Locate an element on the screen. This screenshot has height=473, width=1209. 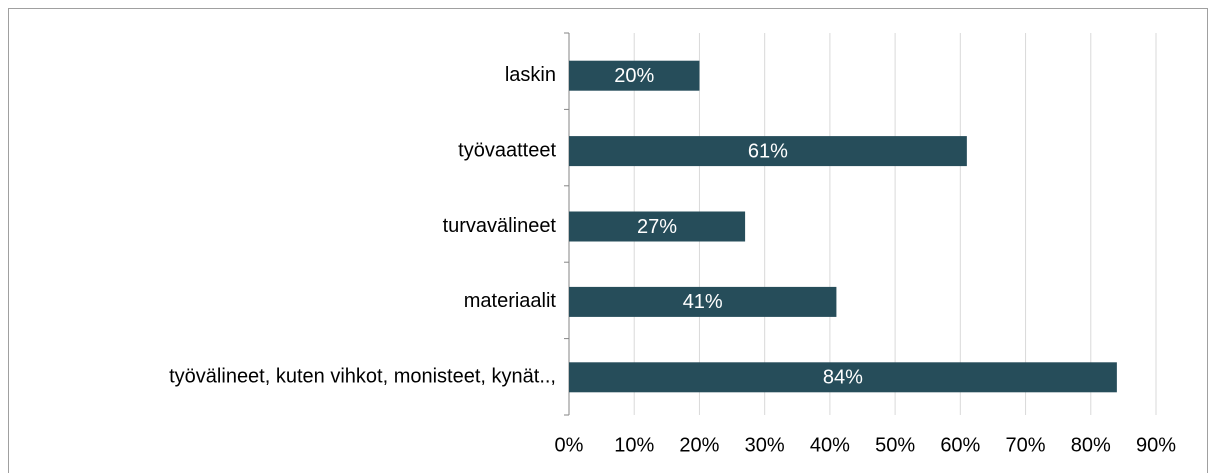
x-tick-label: 70% is located at coordinates (1026, 445).